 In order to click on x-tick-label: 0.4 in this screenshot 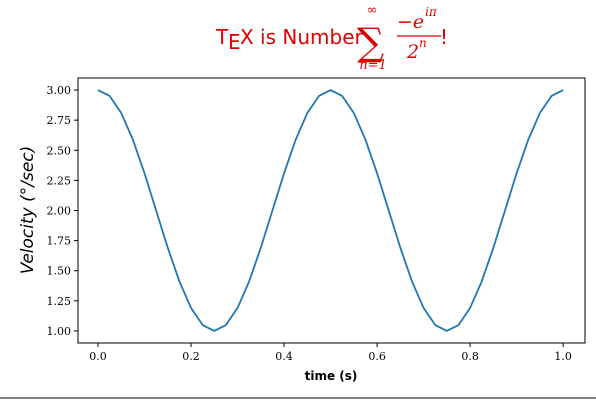, I will do `click(284, 356)`.